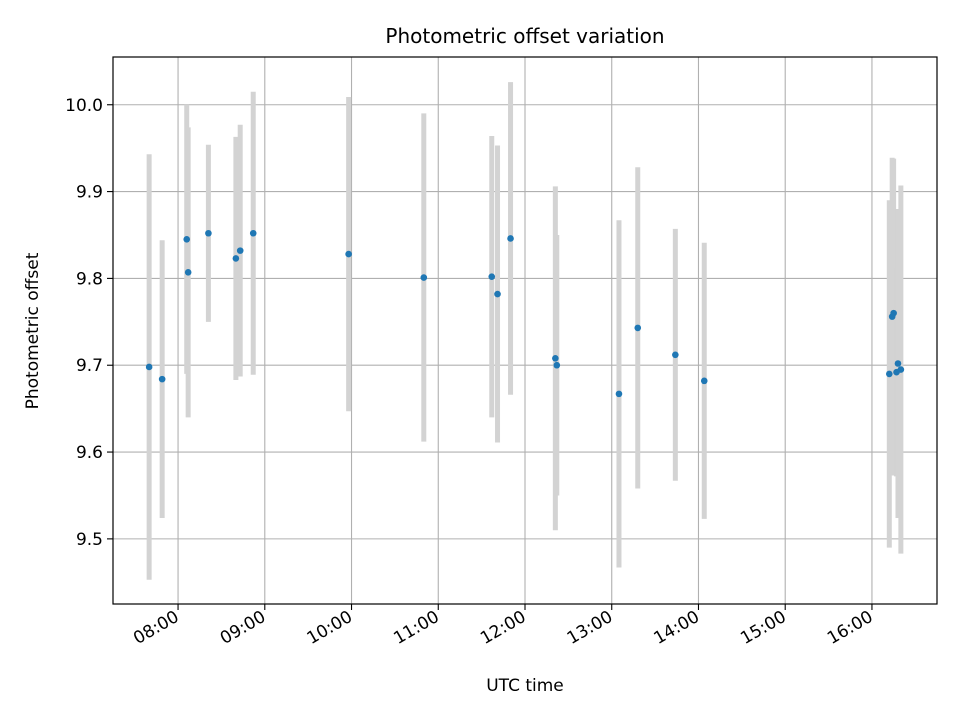 The width and height of the screenshot is (960, 720). Describe the element at coordinates (33, 330) in the screenshot. I see `y-axis-title: Photometric offset` at that location.